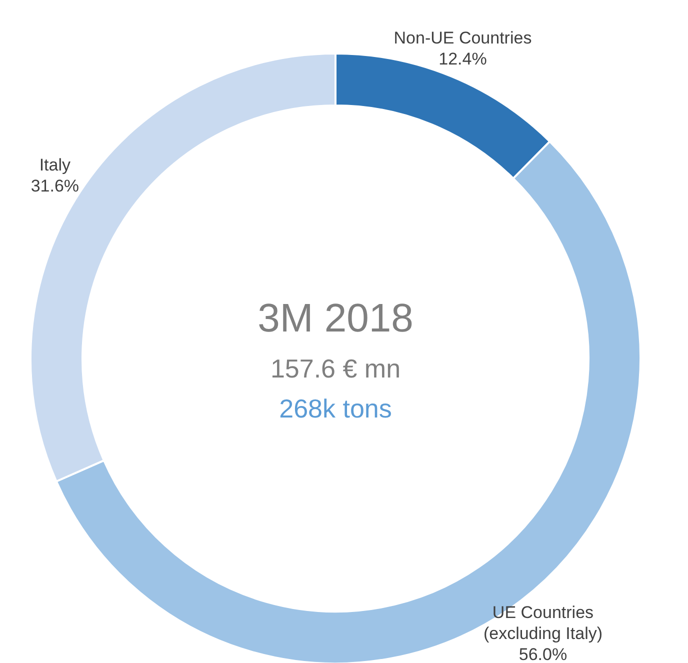  Describe the element at coordinates (463, 38) in the screenshot. I see `slice-label: Non-UE Countries` at that location.